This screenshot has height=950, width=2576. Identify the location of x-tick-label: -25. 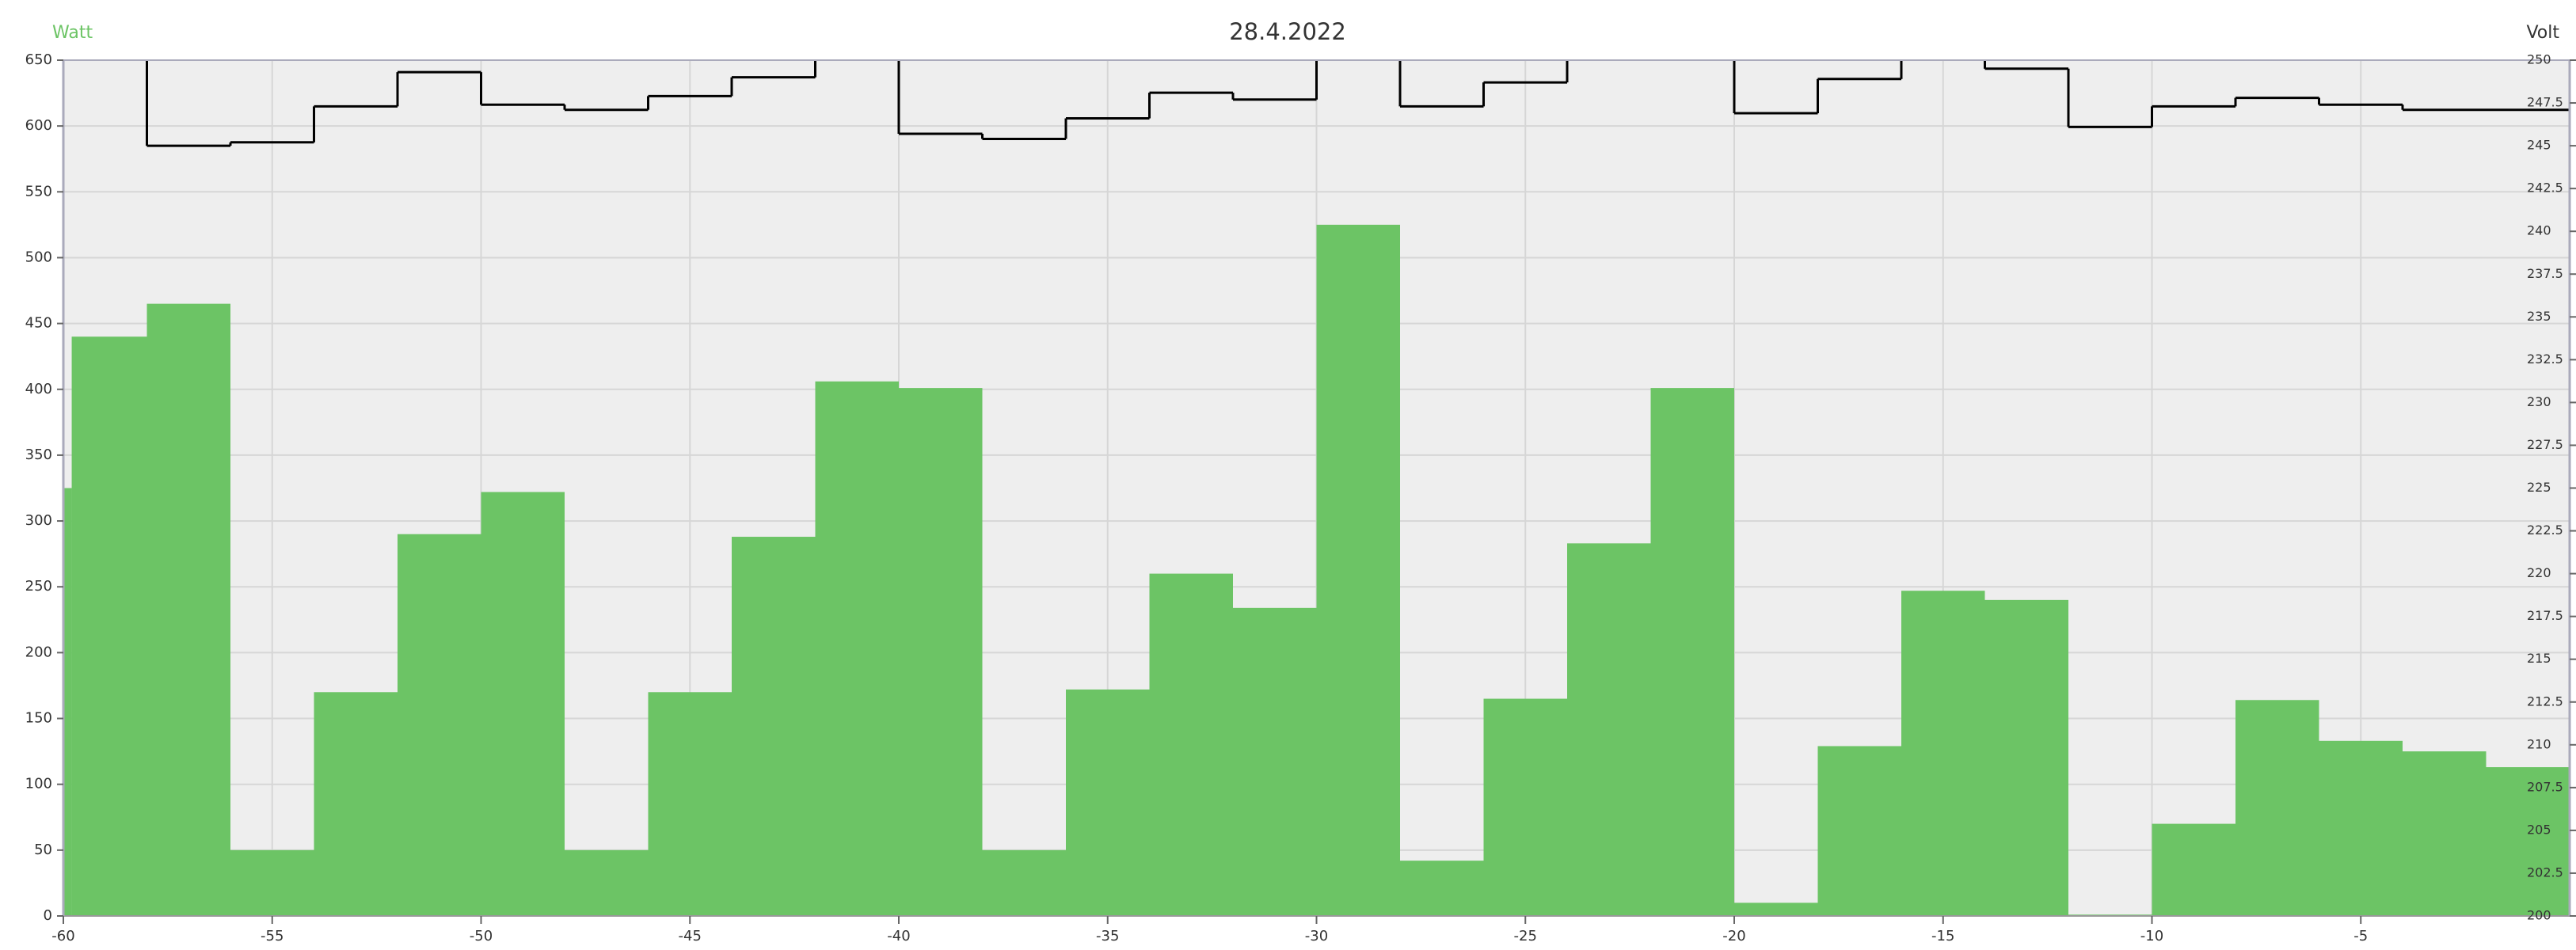
(1525, 936).